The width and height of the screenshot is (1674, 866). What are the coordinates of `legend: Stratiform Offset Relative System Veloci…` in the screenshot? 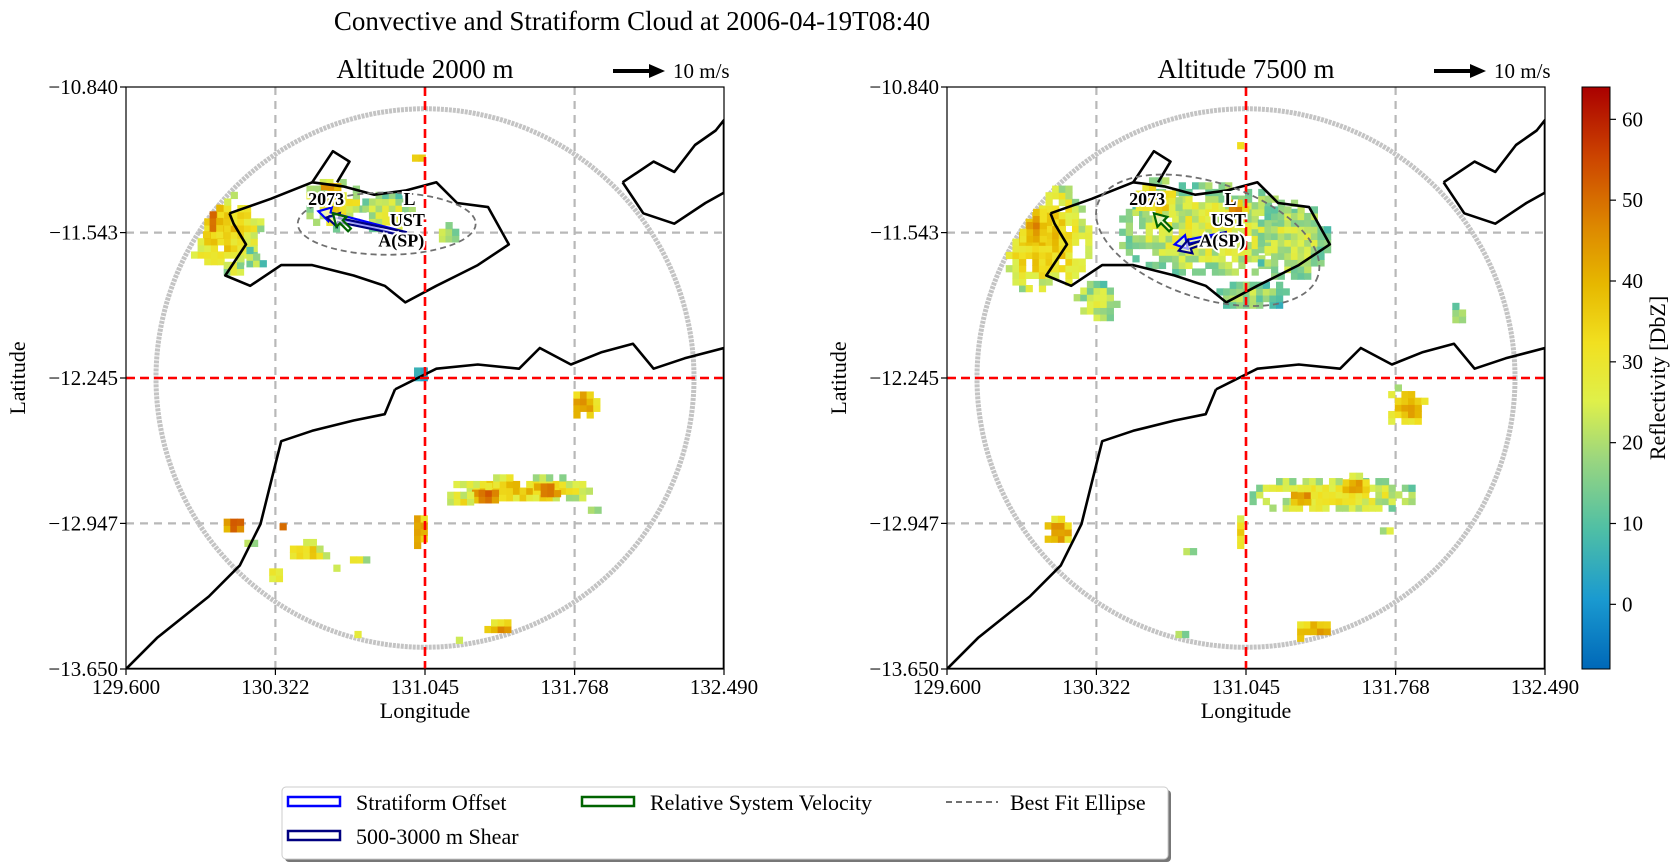 It's located at (726, 824).